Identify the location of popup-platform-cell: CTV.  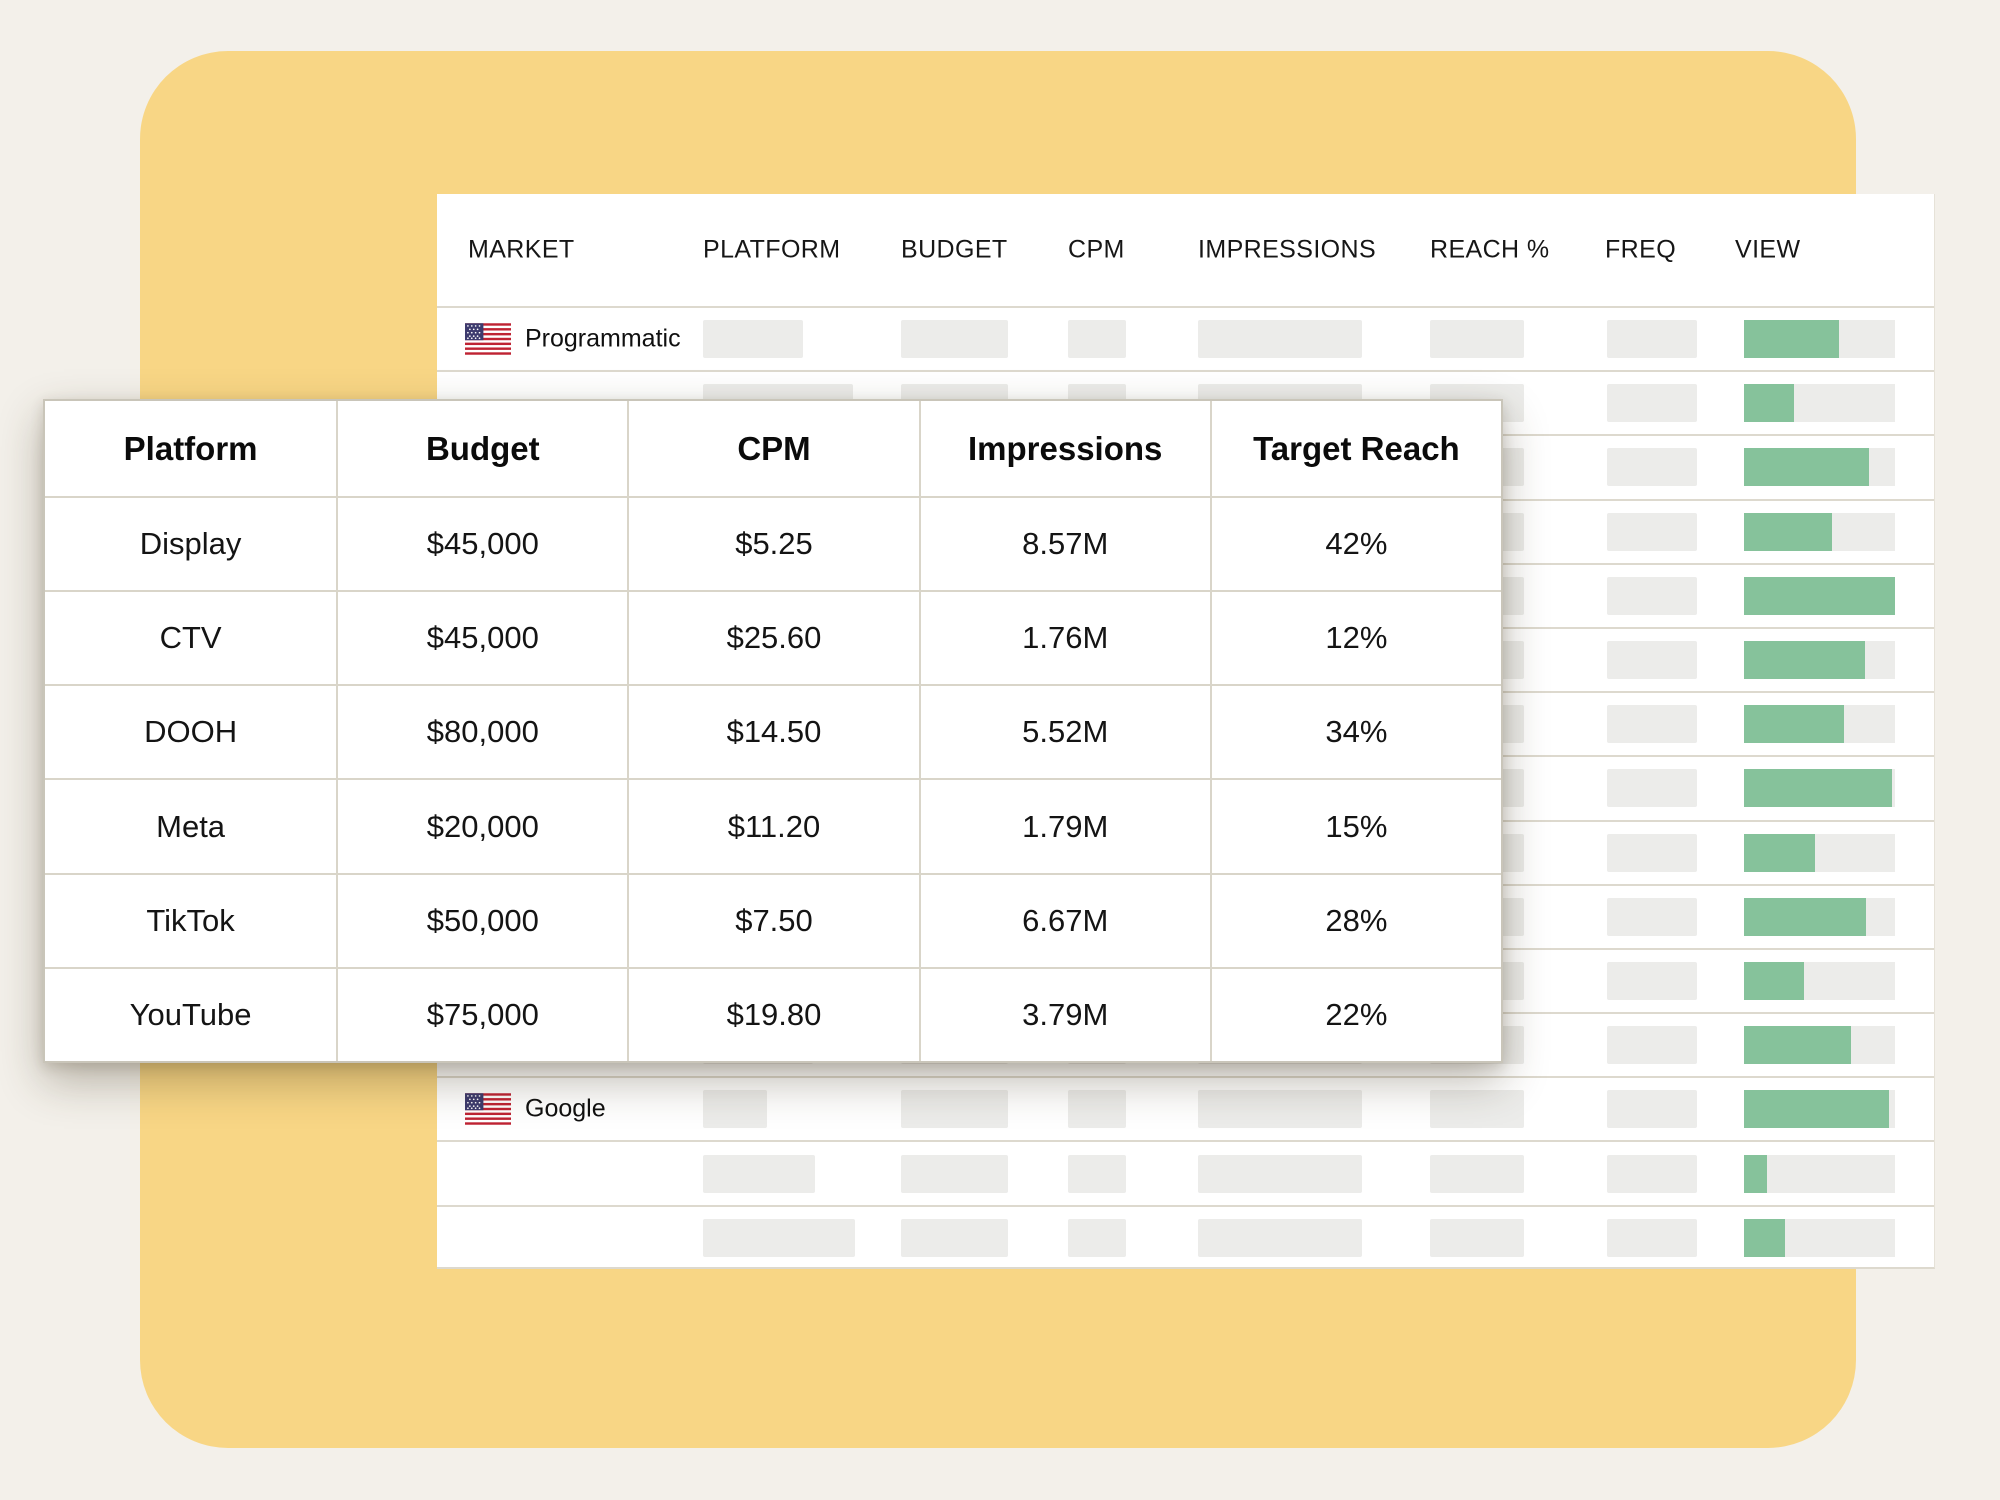
(191, 637).